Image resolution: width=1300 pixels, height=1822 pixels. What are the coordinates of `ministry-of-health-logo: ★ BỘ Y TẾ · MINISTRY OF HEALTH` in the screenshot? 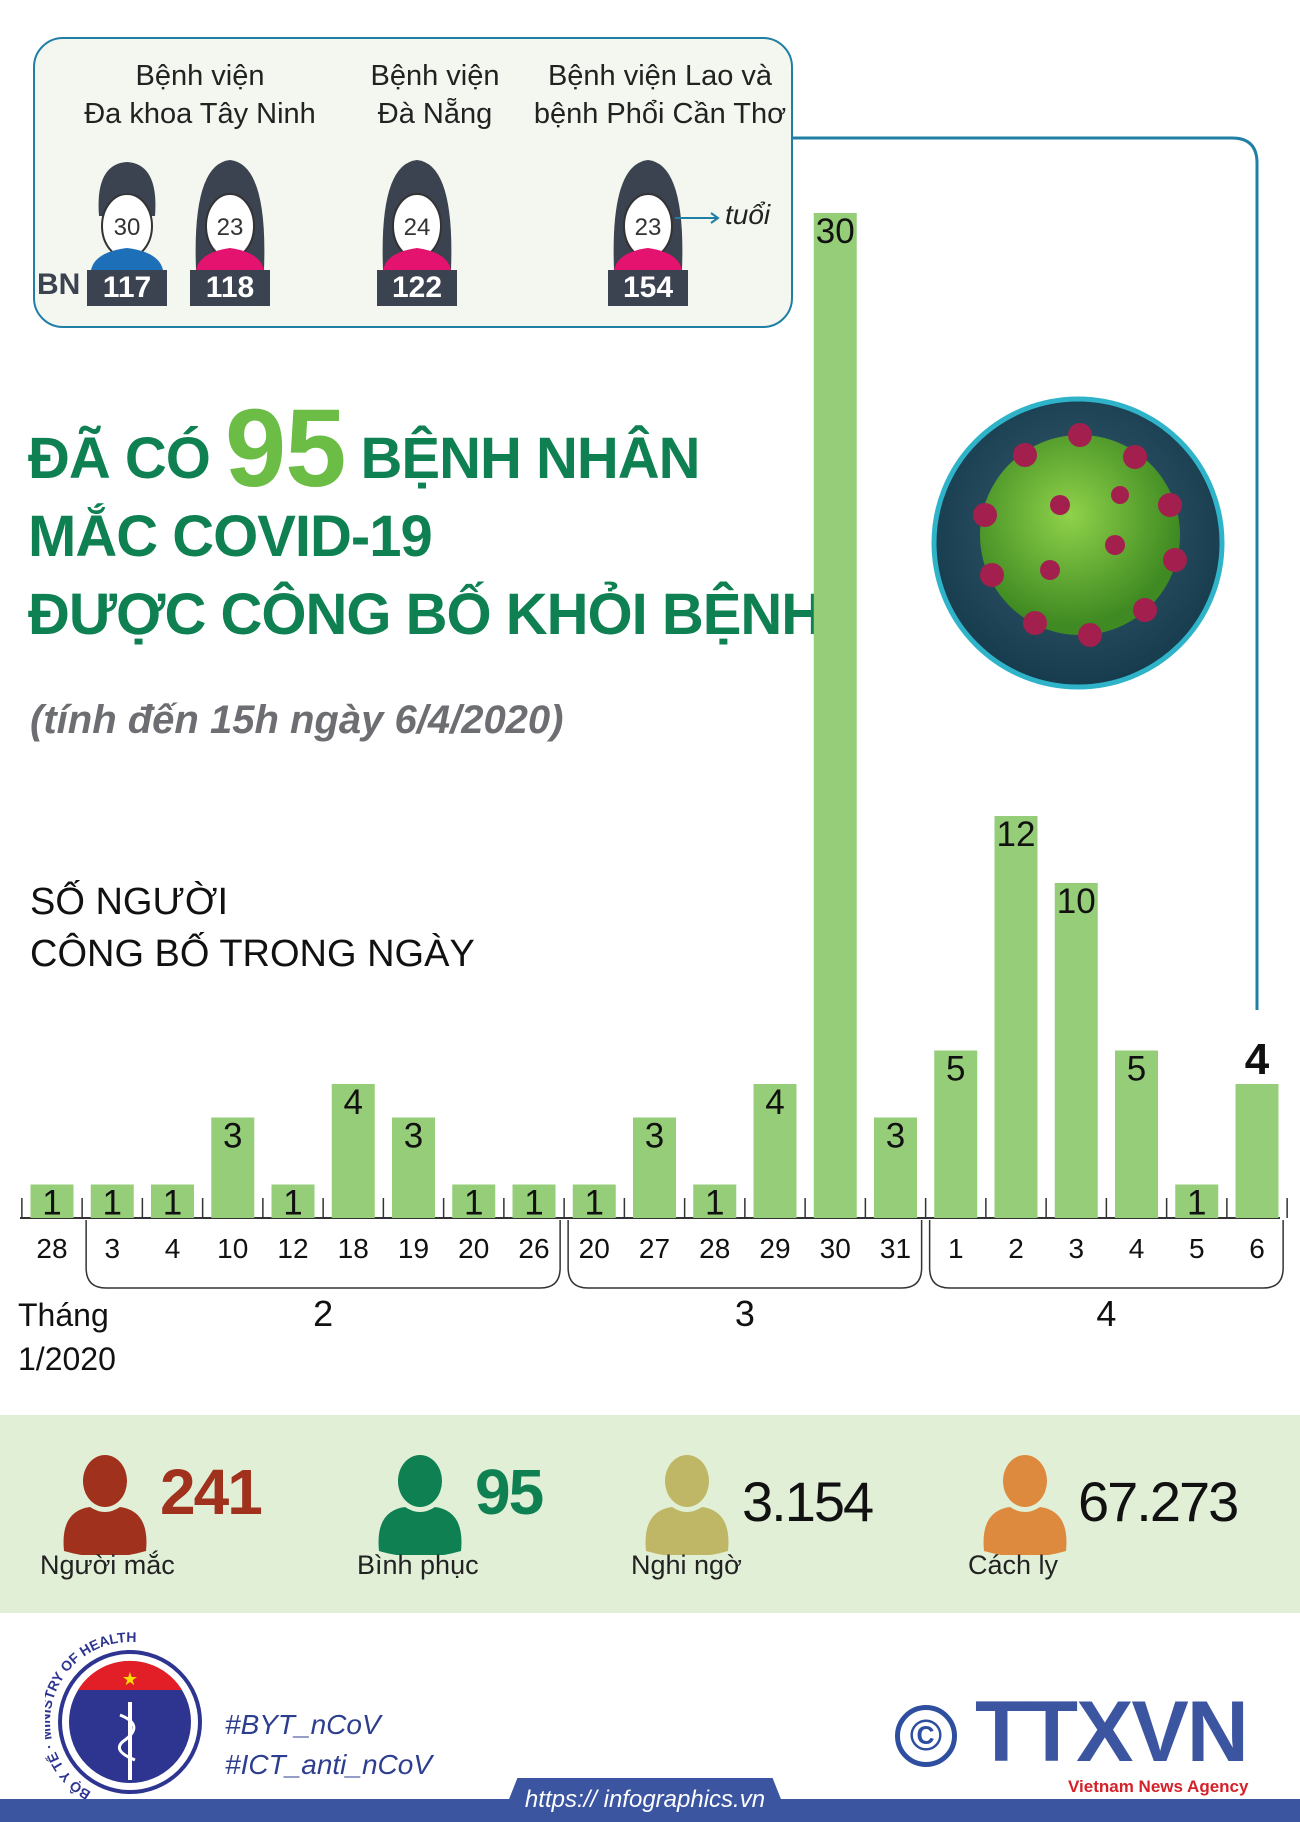 It's located at (123, 1716).